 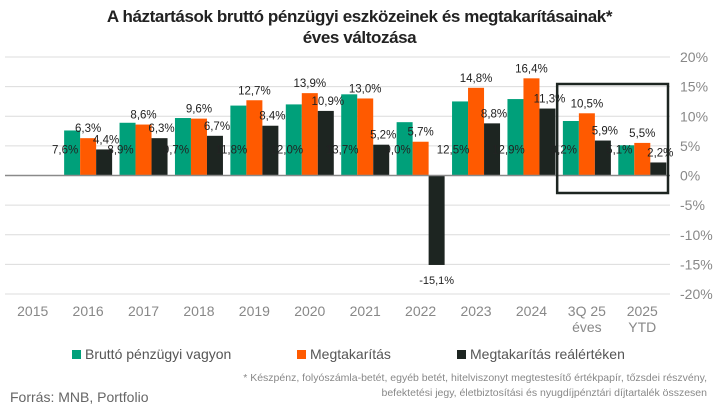 What do you see at coordinates (32, 311) in the screenshot?
I see `x-tick-label: 2015` at bounding box center [32, 311].